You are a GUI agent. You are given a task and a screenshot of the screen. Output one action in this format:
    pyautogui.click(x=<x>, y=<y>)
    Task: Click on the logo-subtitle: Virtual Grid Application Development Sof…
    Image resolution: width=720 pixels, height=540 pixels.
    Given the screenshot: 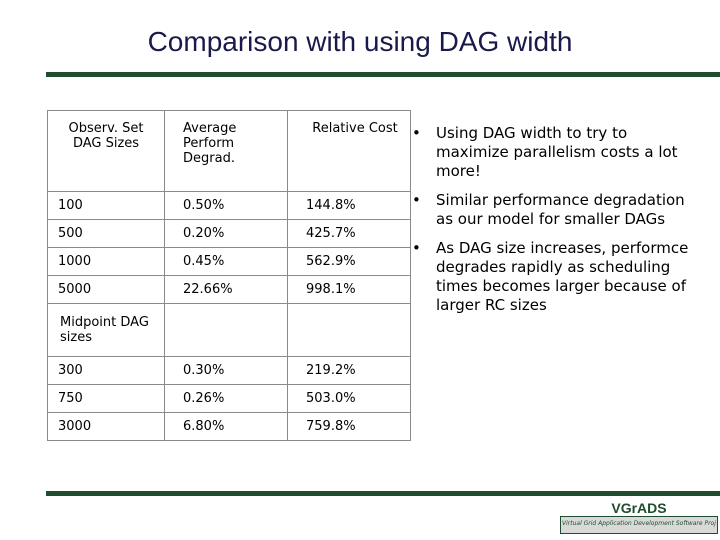 What is the action you would take?
    pyautogui.click(x=639, y=523)
    